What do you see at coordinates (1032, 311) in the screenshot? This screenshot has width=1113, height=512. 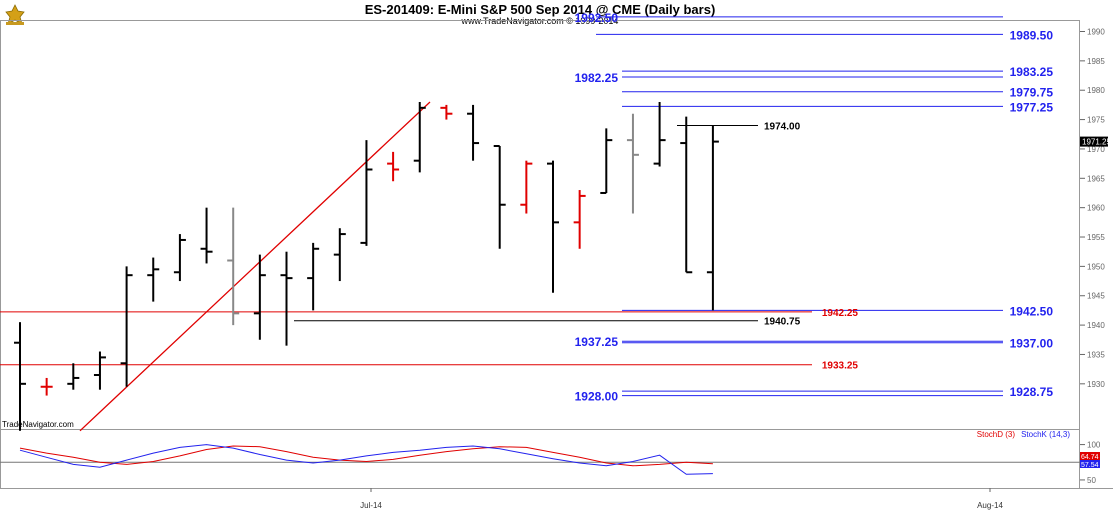 I see `level-label-blue: 1942.50` at bounding box center [1032, 311].